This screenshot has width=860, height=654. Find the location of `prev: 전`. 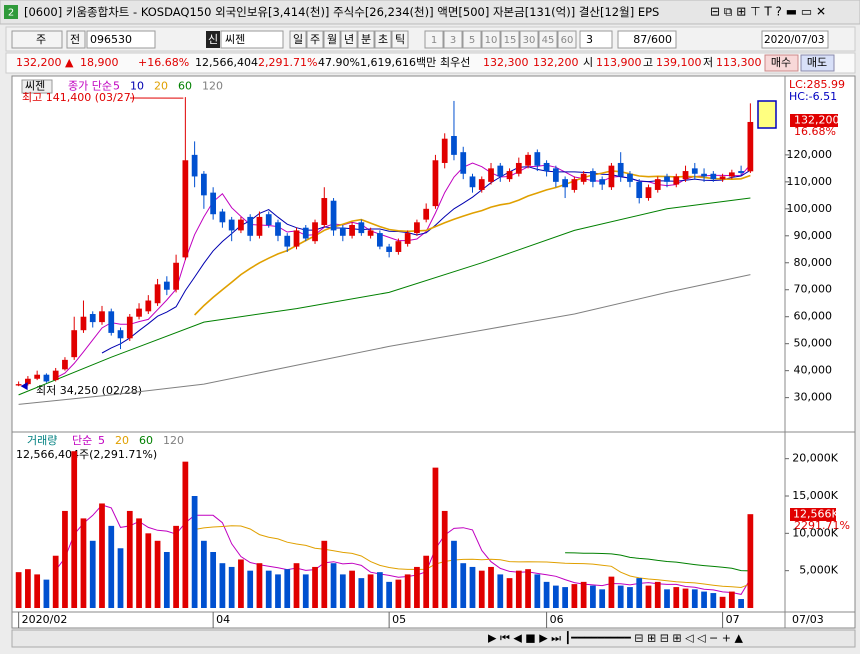

prev: 전 is located at coordinates (75, 39).